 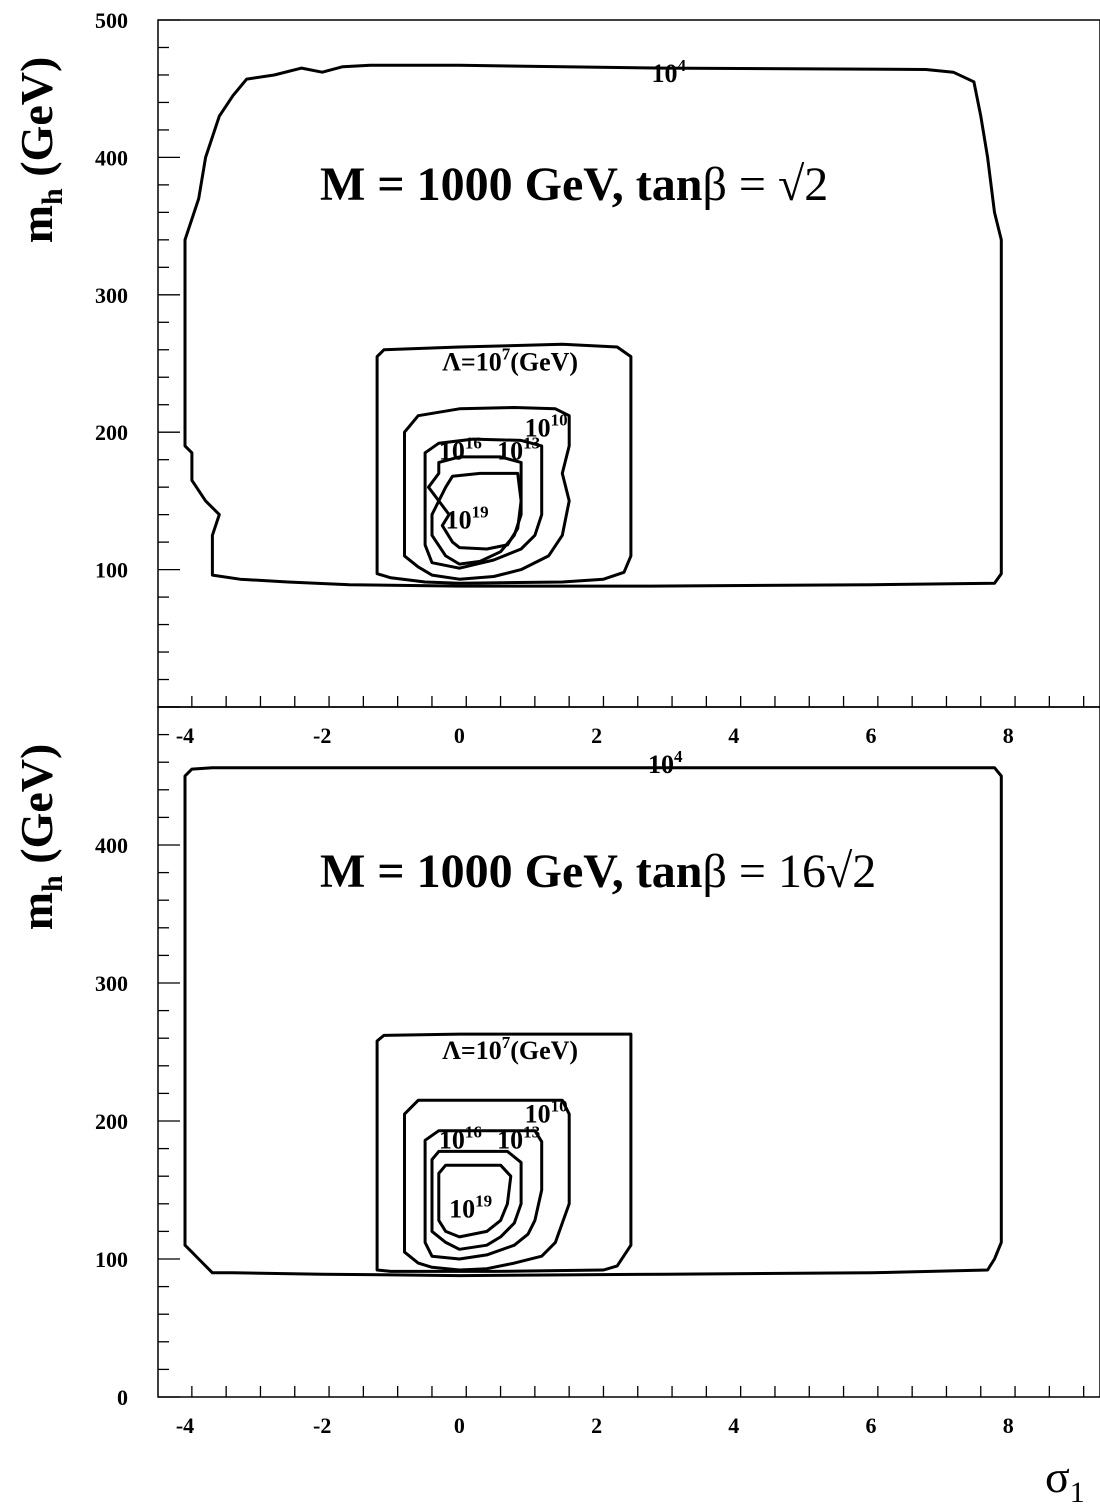 I want to click on x-axis-label: σ1, so click(x=1065, y=1480).